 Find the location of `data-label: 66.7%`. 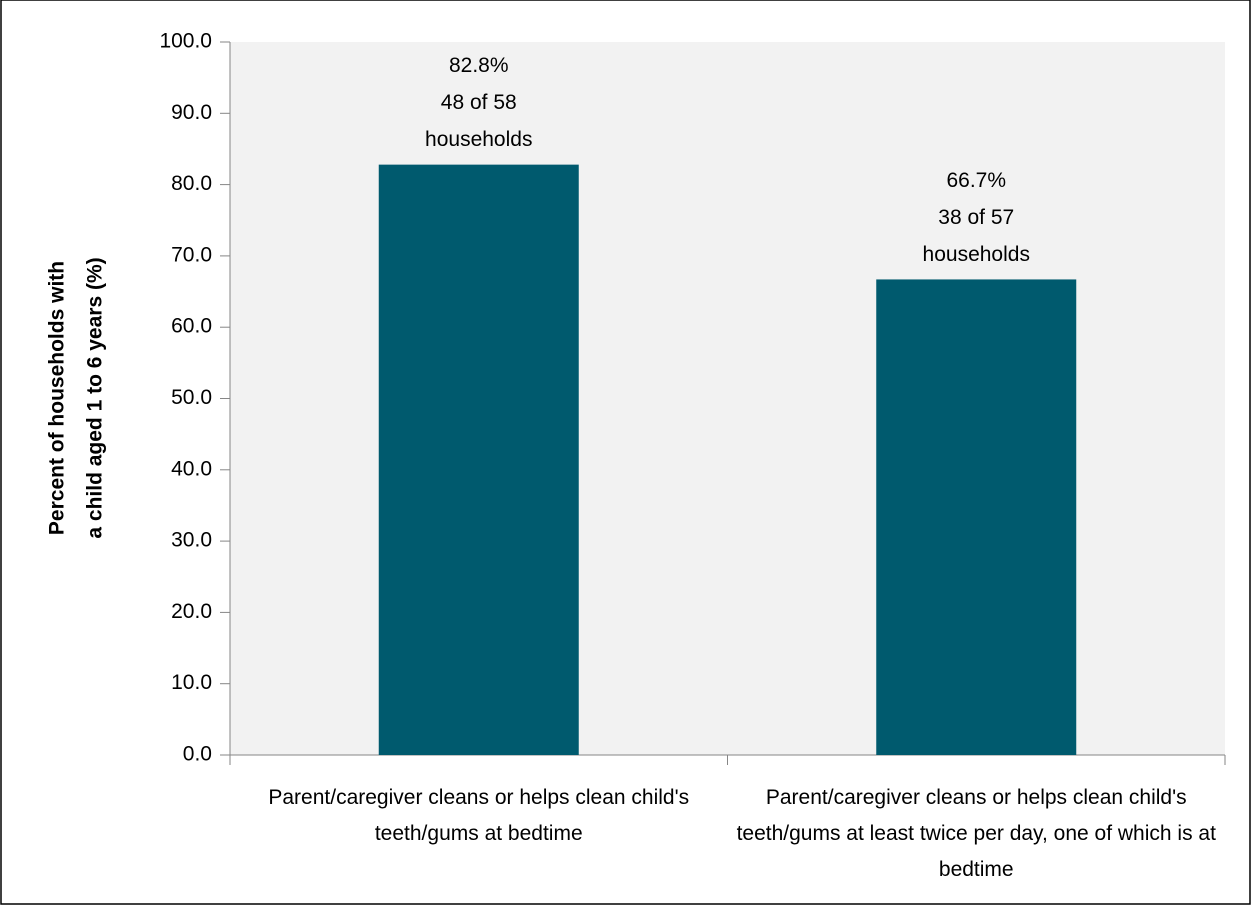

data-label: 66.7% is located at coordinates (976, 180).